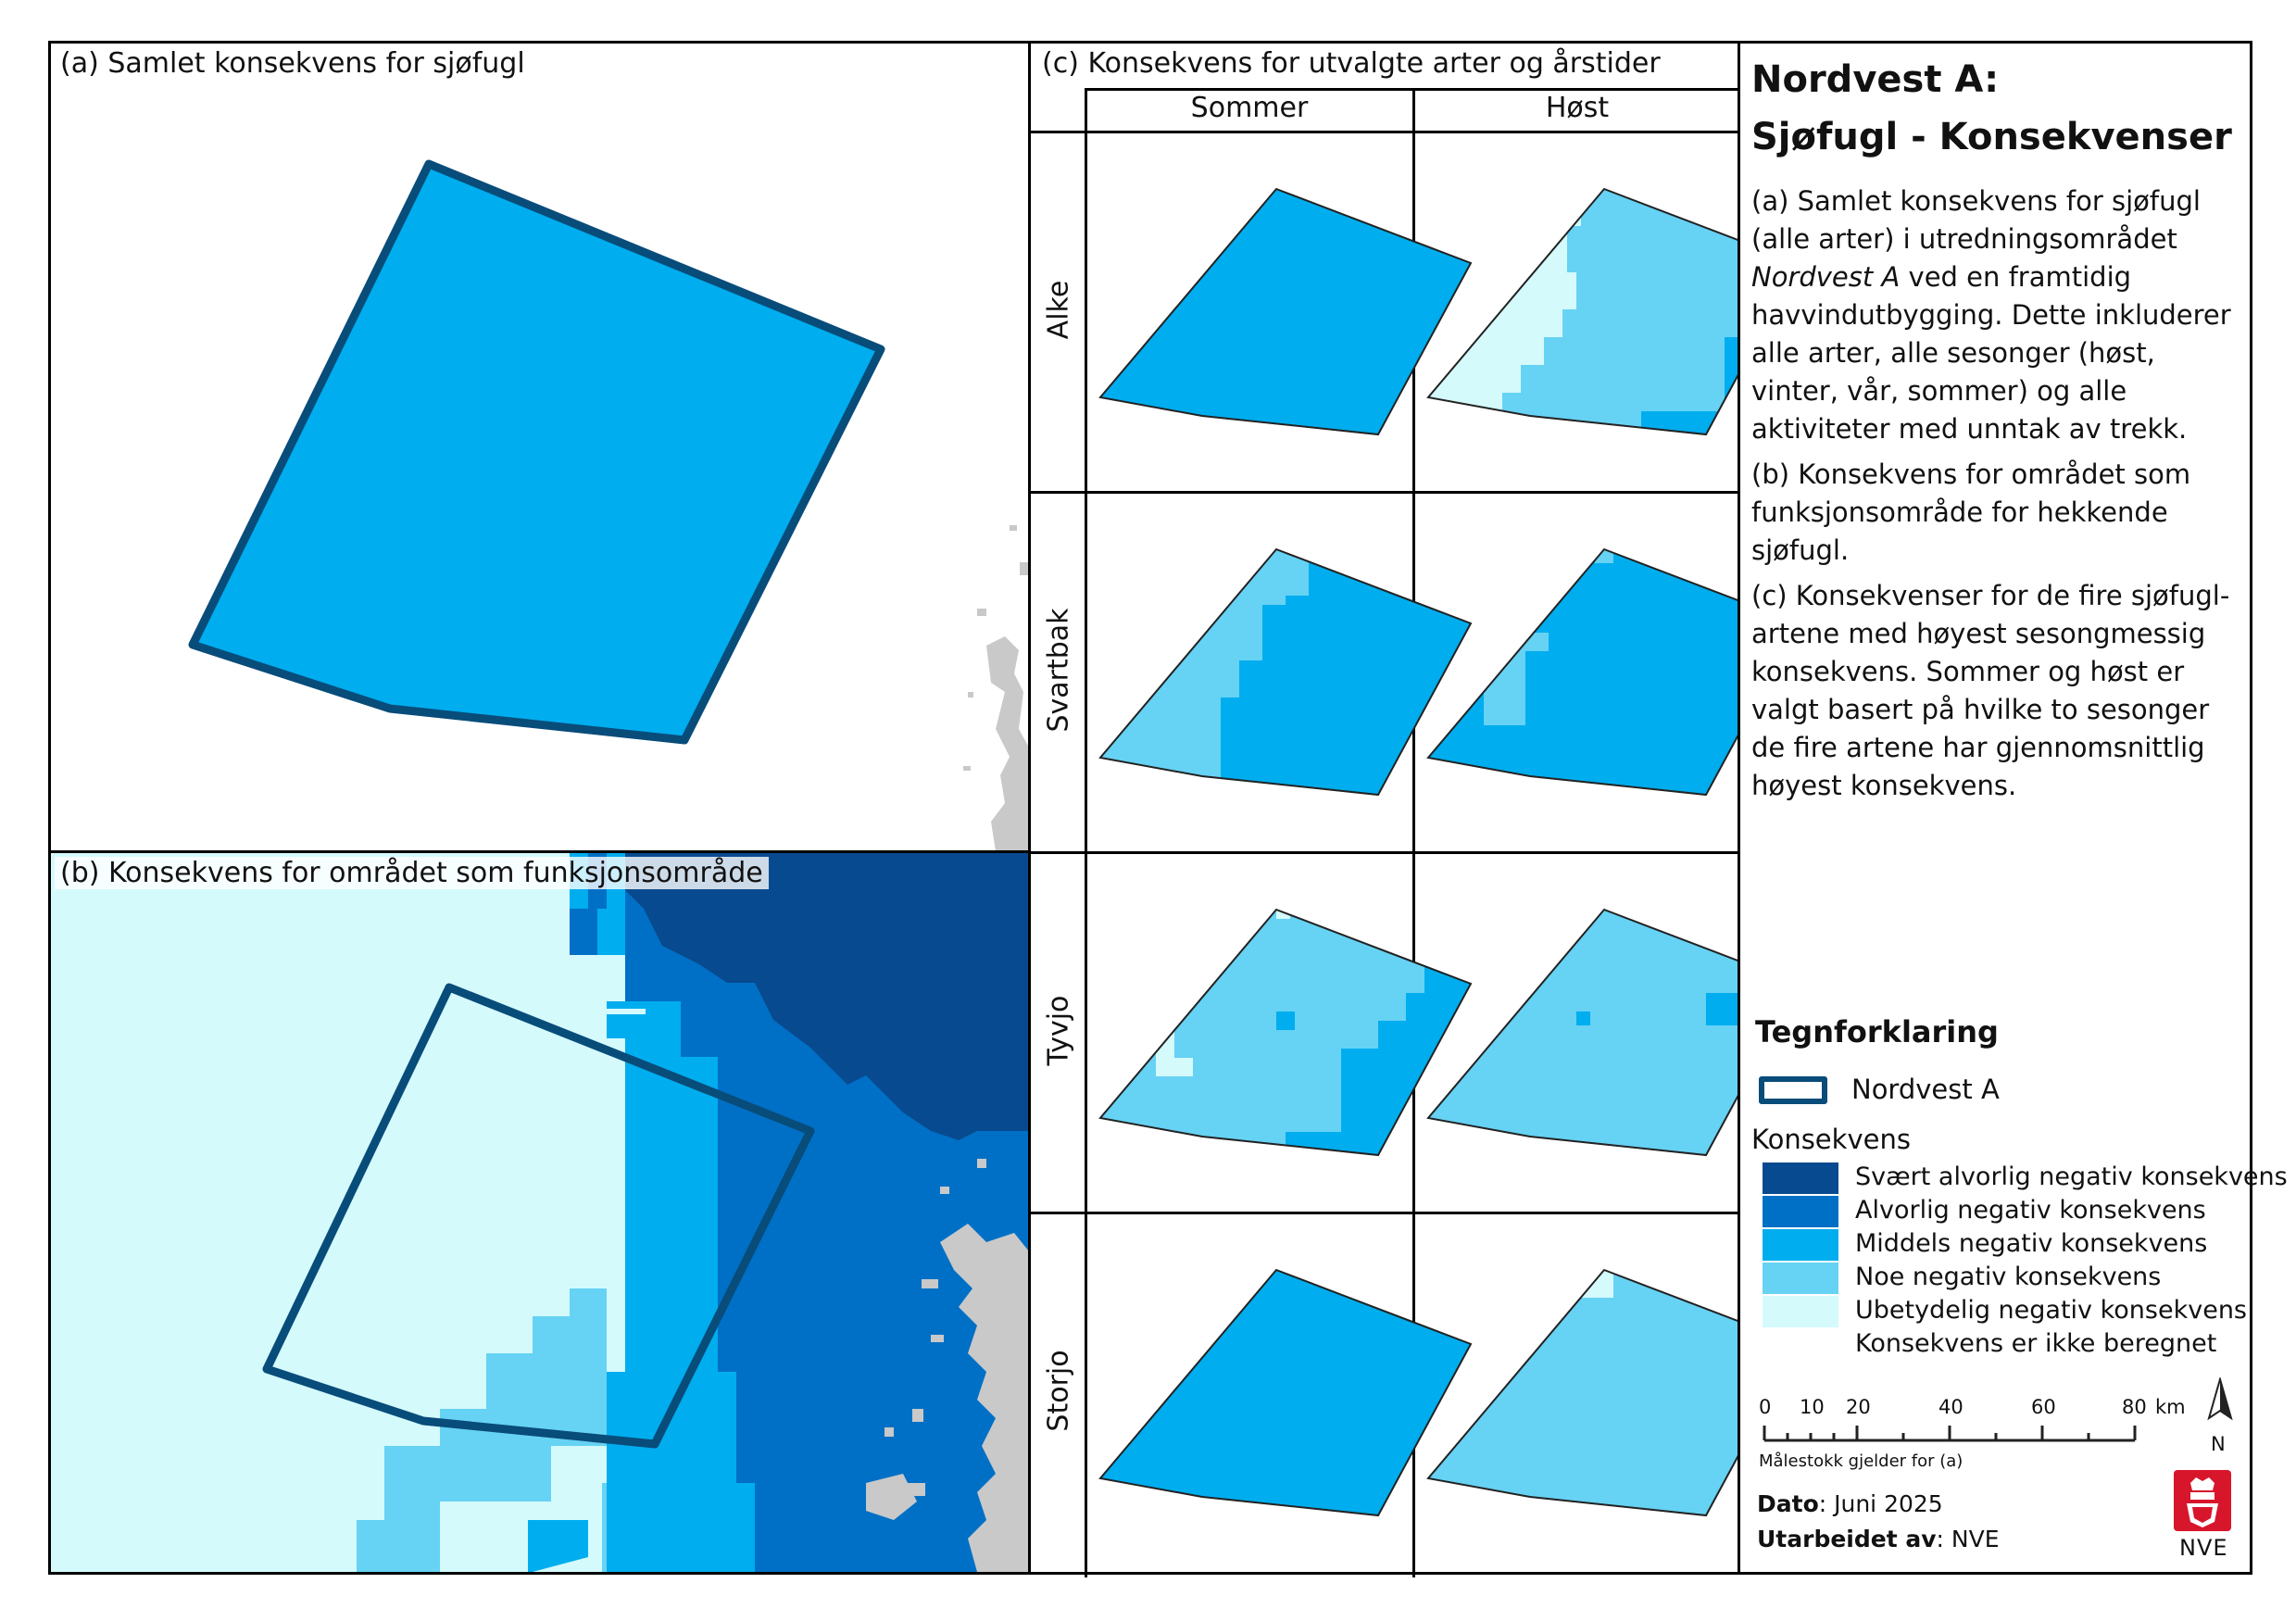  I want to click on map-alke-sommer, so click(1285, 311).